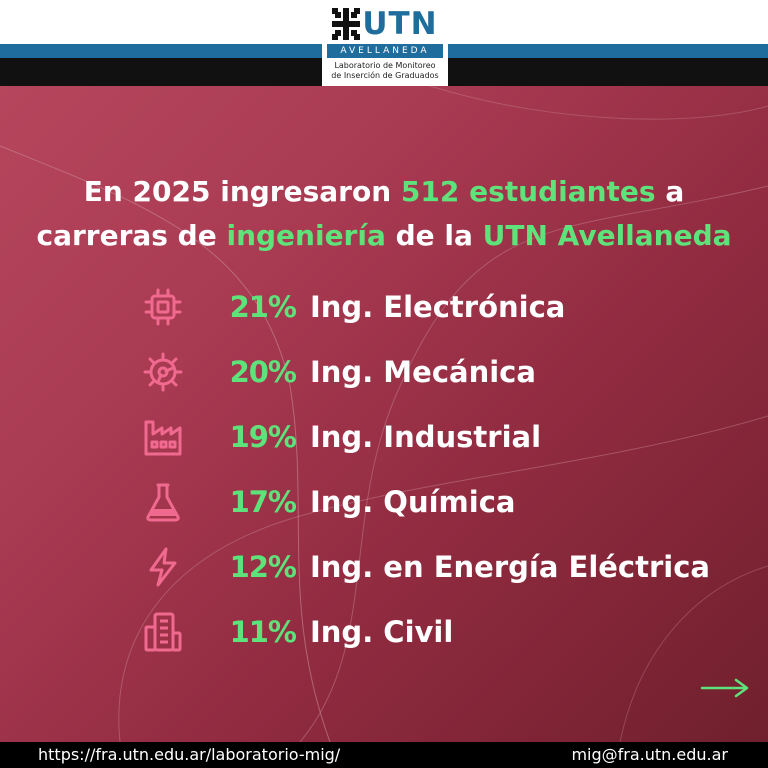 The image size is (768, 768). Describe the element at coordinates (242, 191) in the screenshot. I see `headline-text: En 2025 ingresaron` at that location.